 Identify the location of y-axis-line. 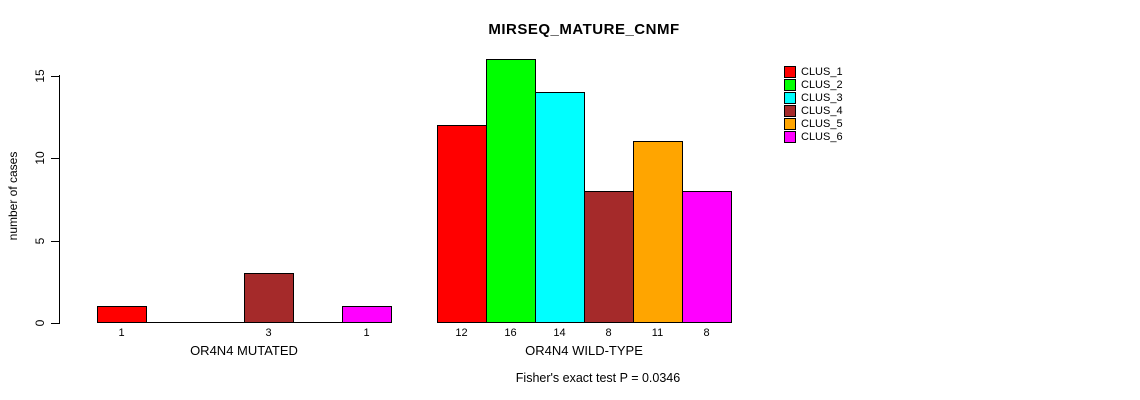
(59, 199).